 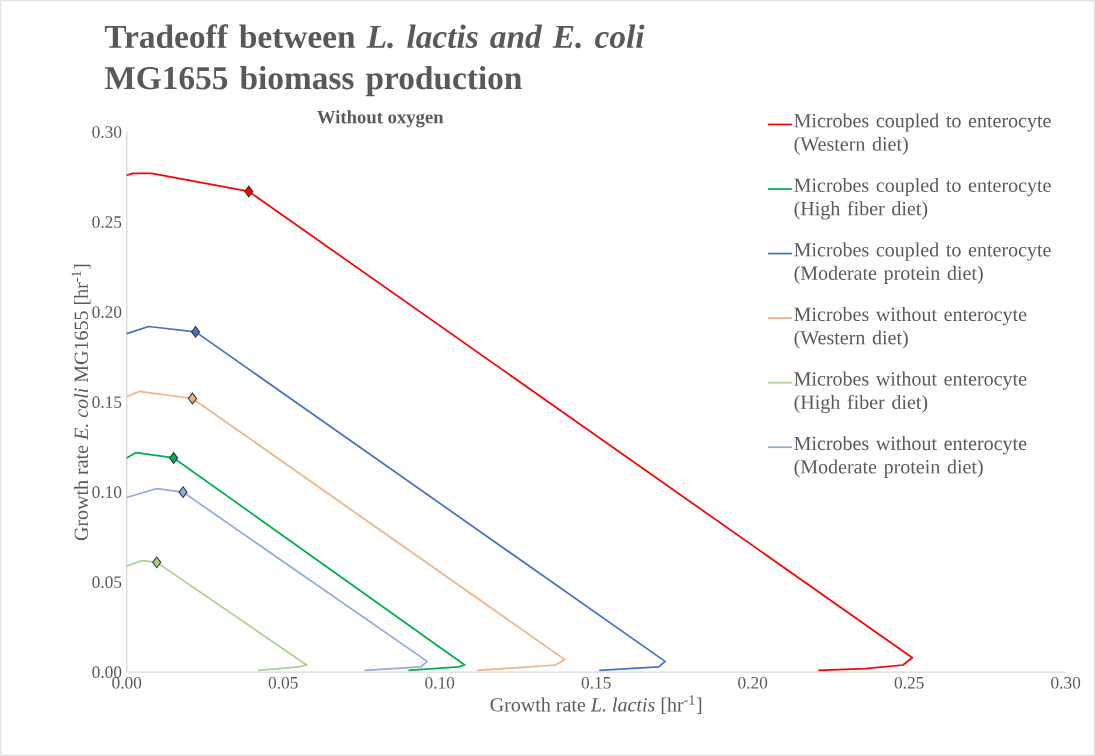 I want to click on y-tick-label: 0.05, so click(x=107, y=582).